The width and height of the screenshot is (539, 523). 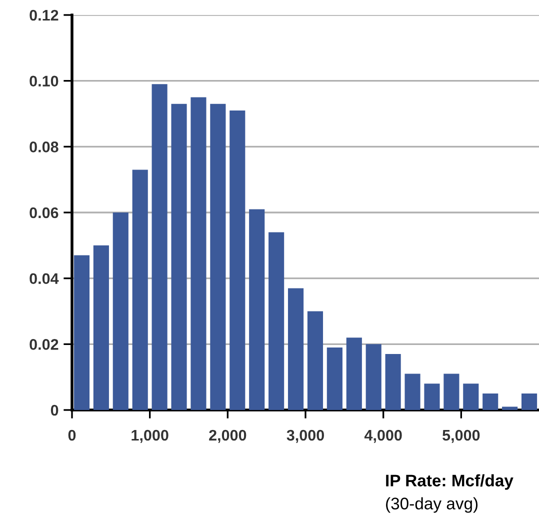 What do you see at coordinates (150, 436) in the screenshot?
I see `x-tick-label: 1,000` at bounding box center [150, 436].